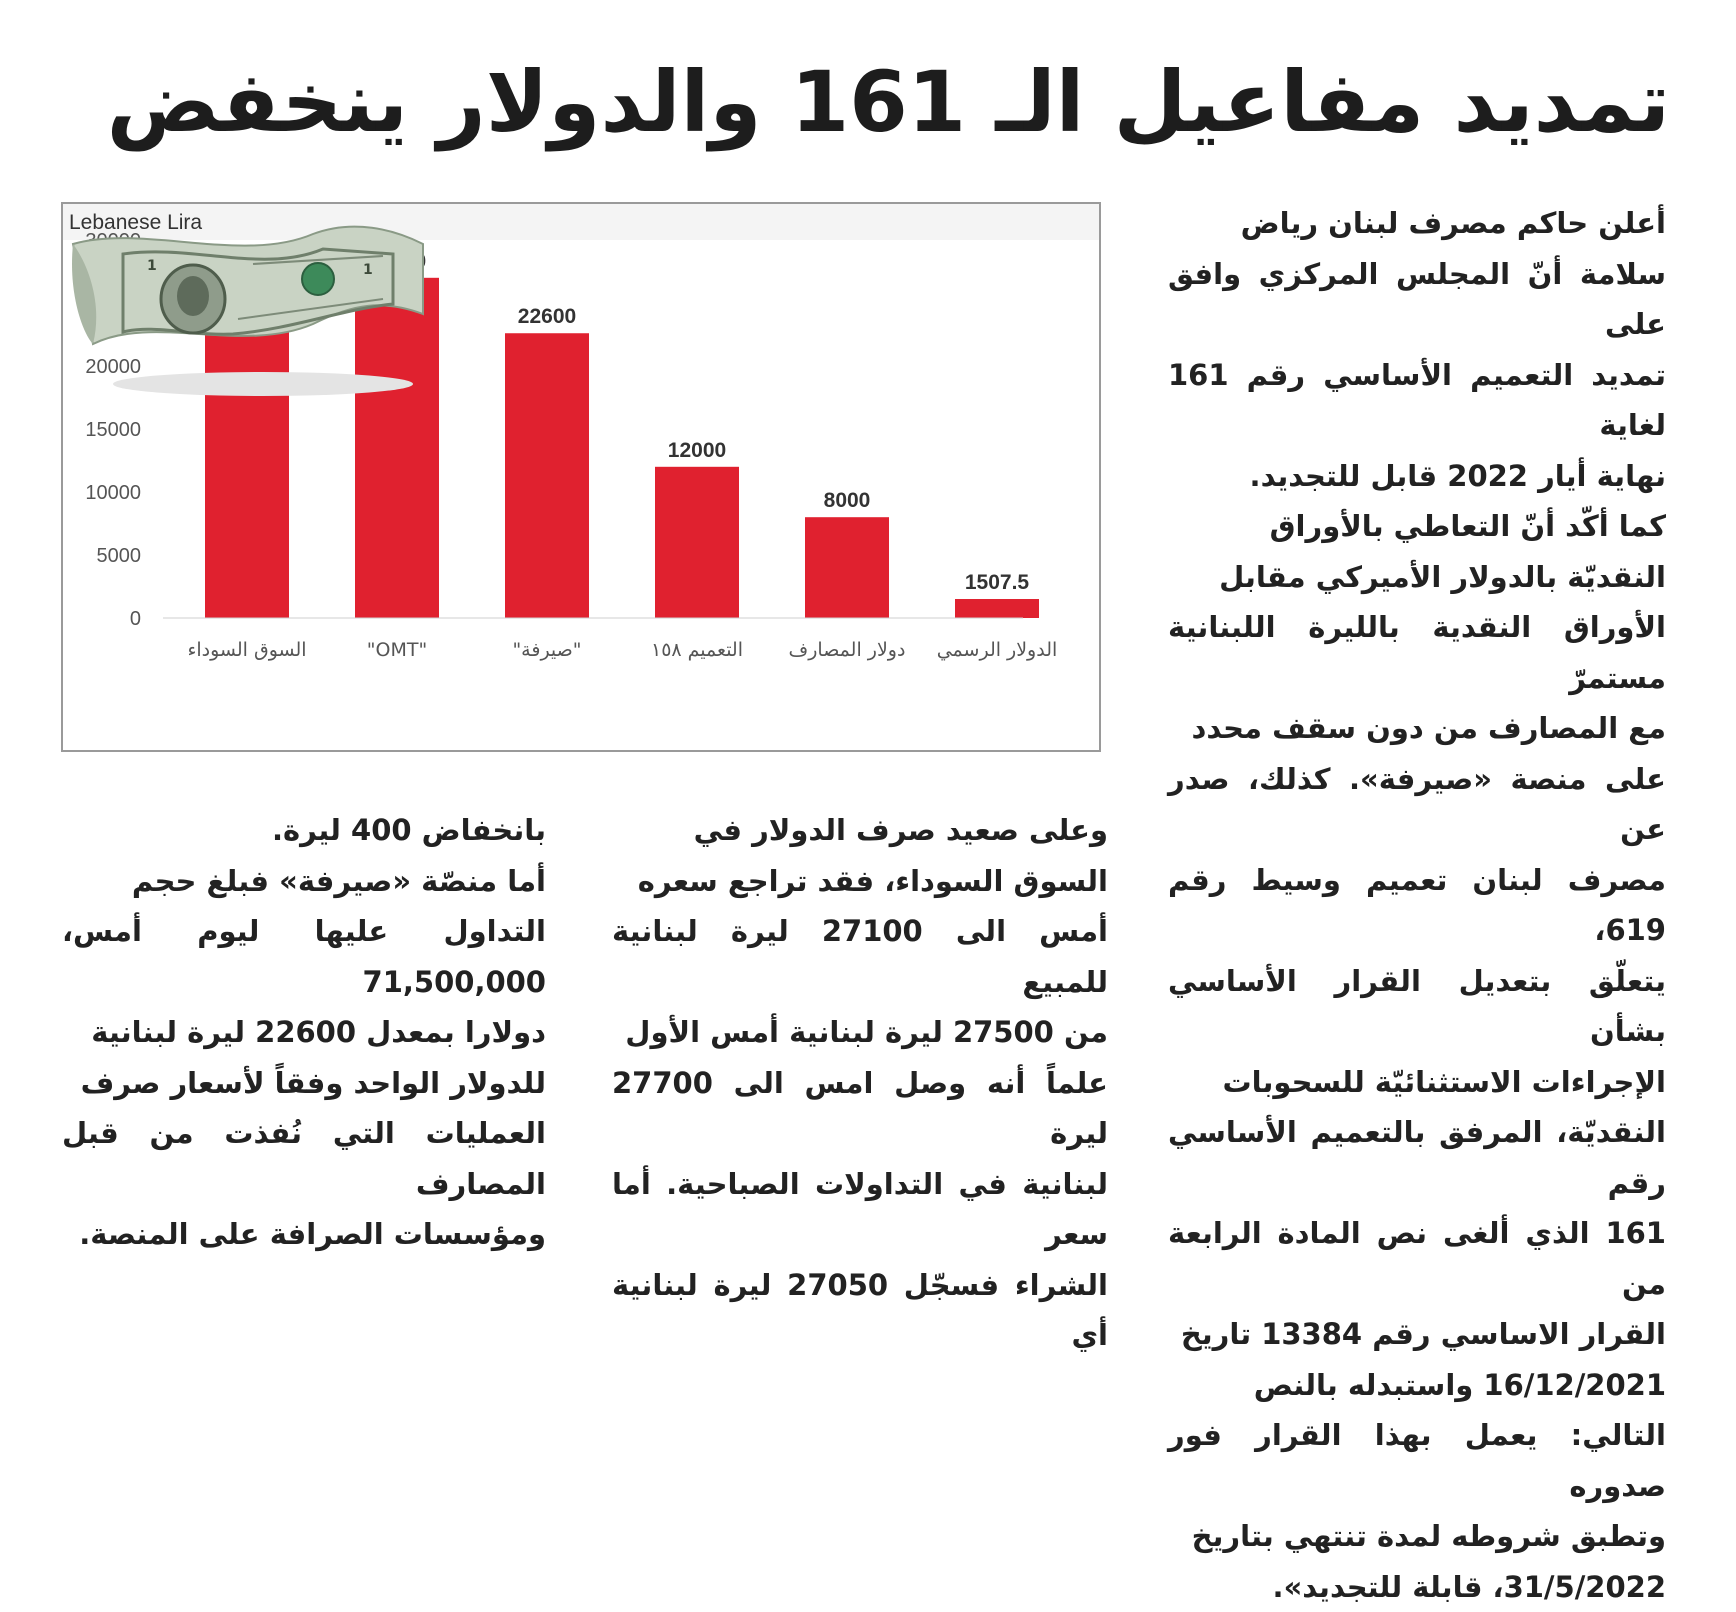 The height and width of the screenshot is (1612, 1736). I want to click on y-tick-label-2: 10000, so click(113, 493).